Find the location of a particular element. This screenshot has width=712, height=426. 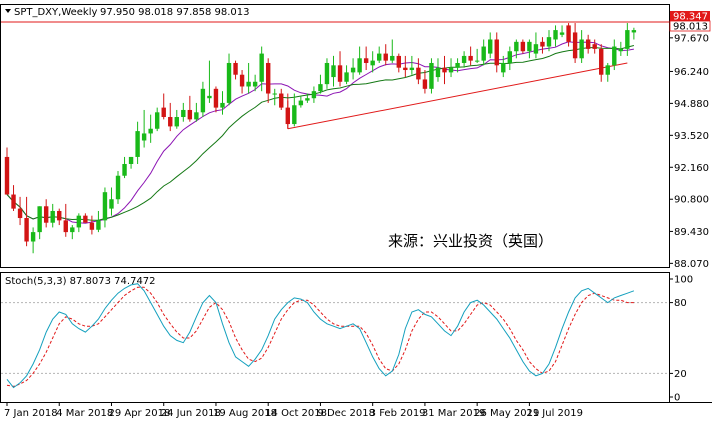

last-price-tag-bg is located at coordinates (690, 26).